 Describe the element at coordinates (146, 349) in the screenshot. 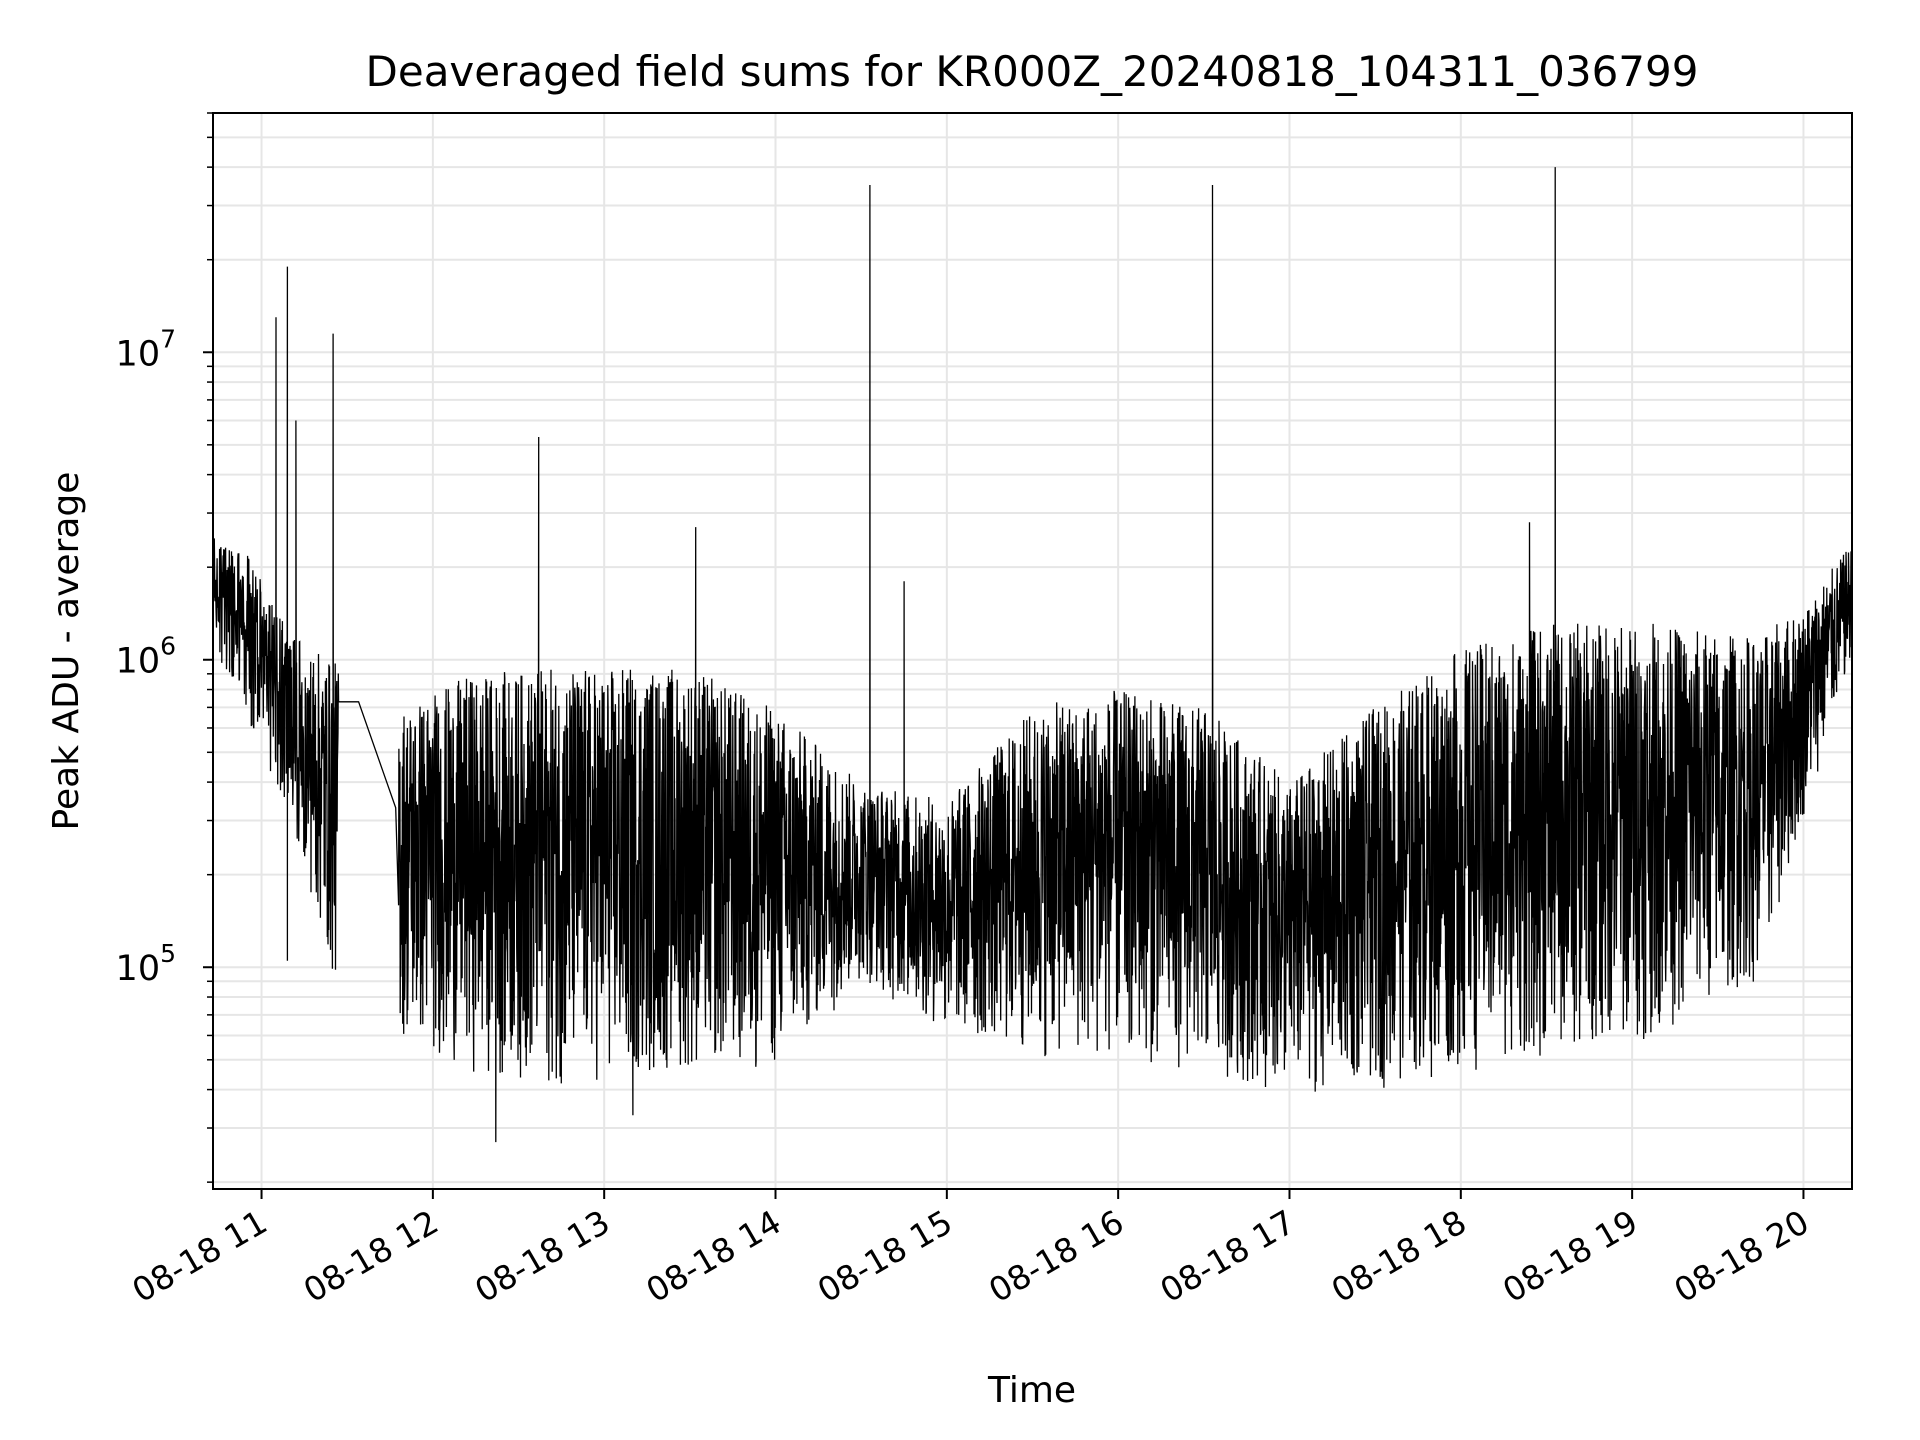

I see `y-tick-label: 10⁷` at that location.